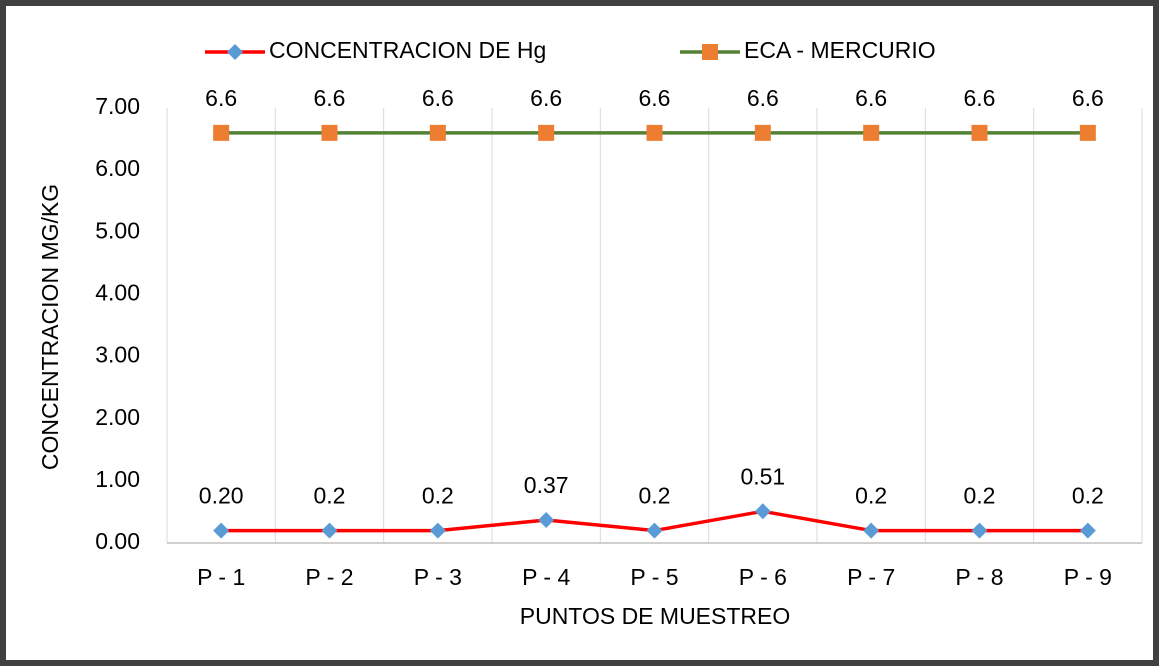 This screenshot has height=666, width=1159. Describe the element at coordinates (50, 327) in the screenshot. I see `y-axis-title: CONCENTRACION MG/KG` at that location.